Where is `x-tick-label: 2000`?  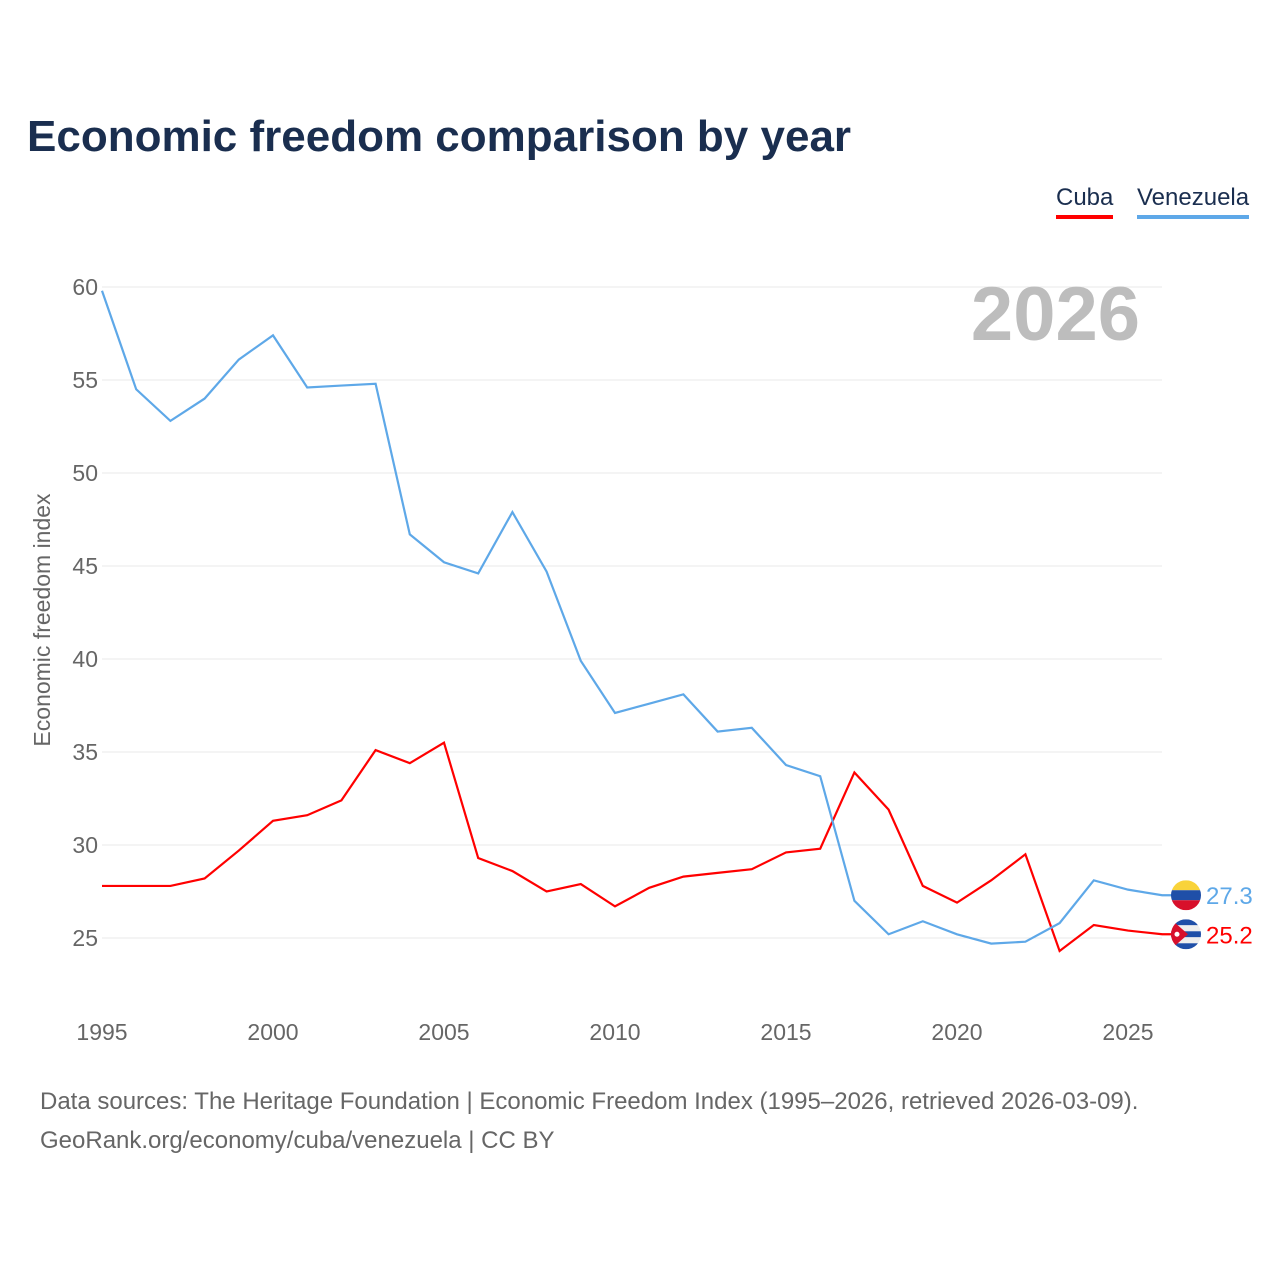
x-tick-label: 2000 is located at coordinates (272, 1032).